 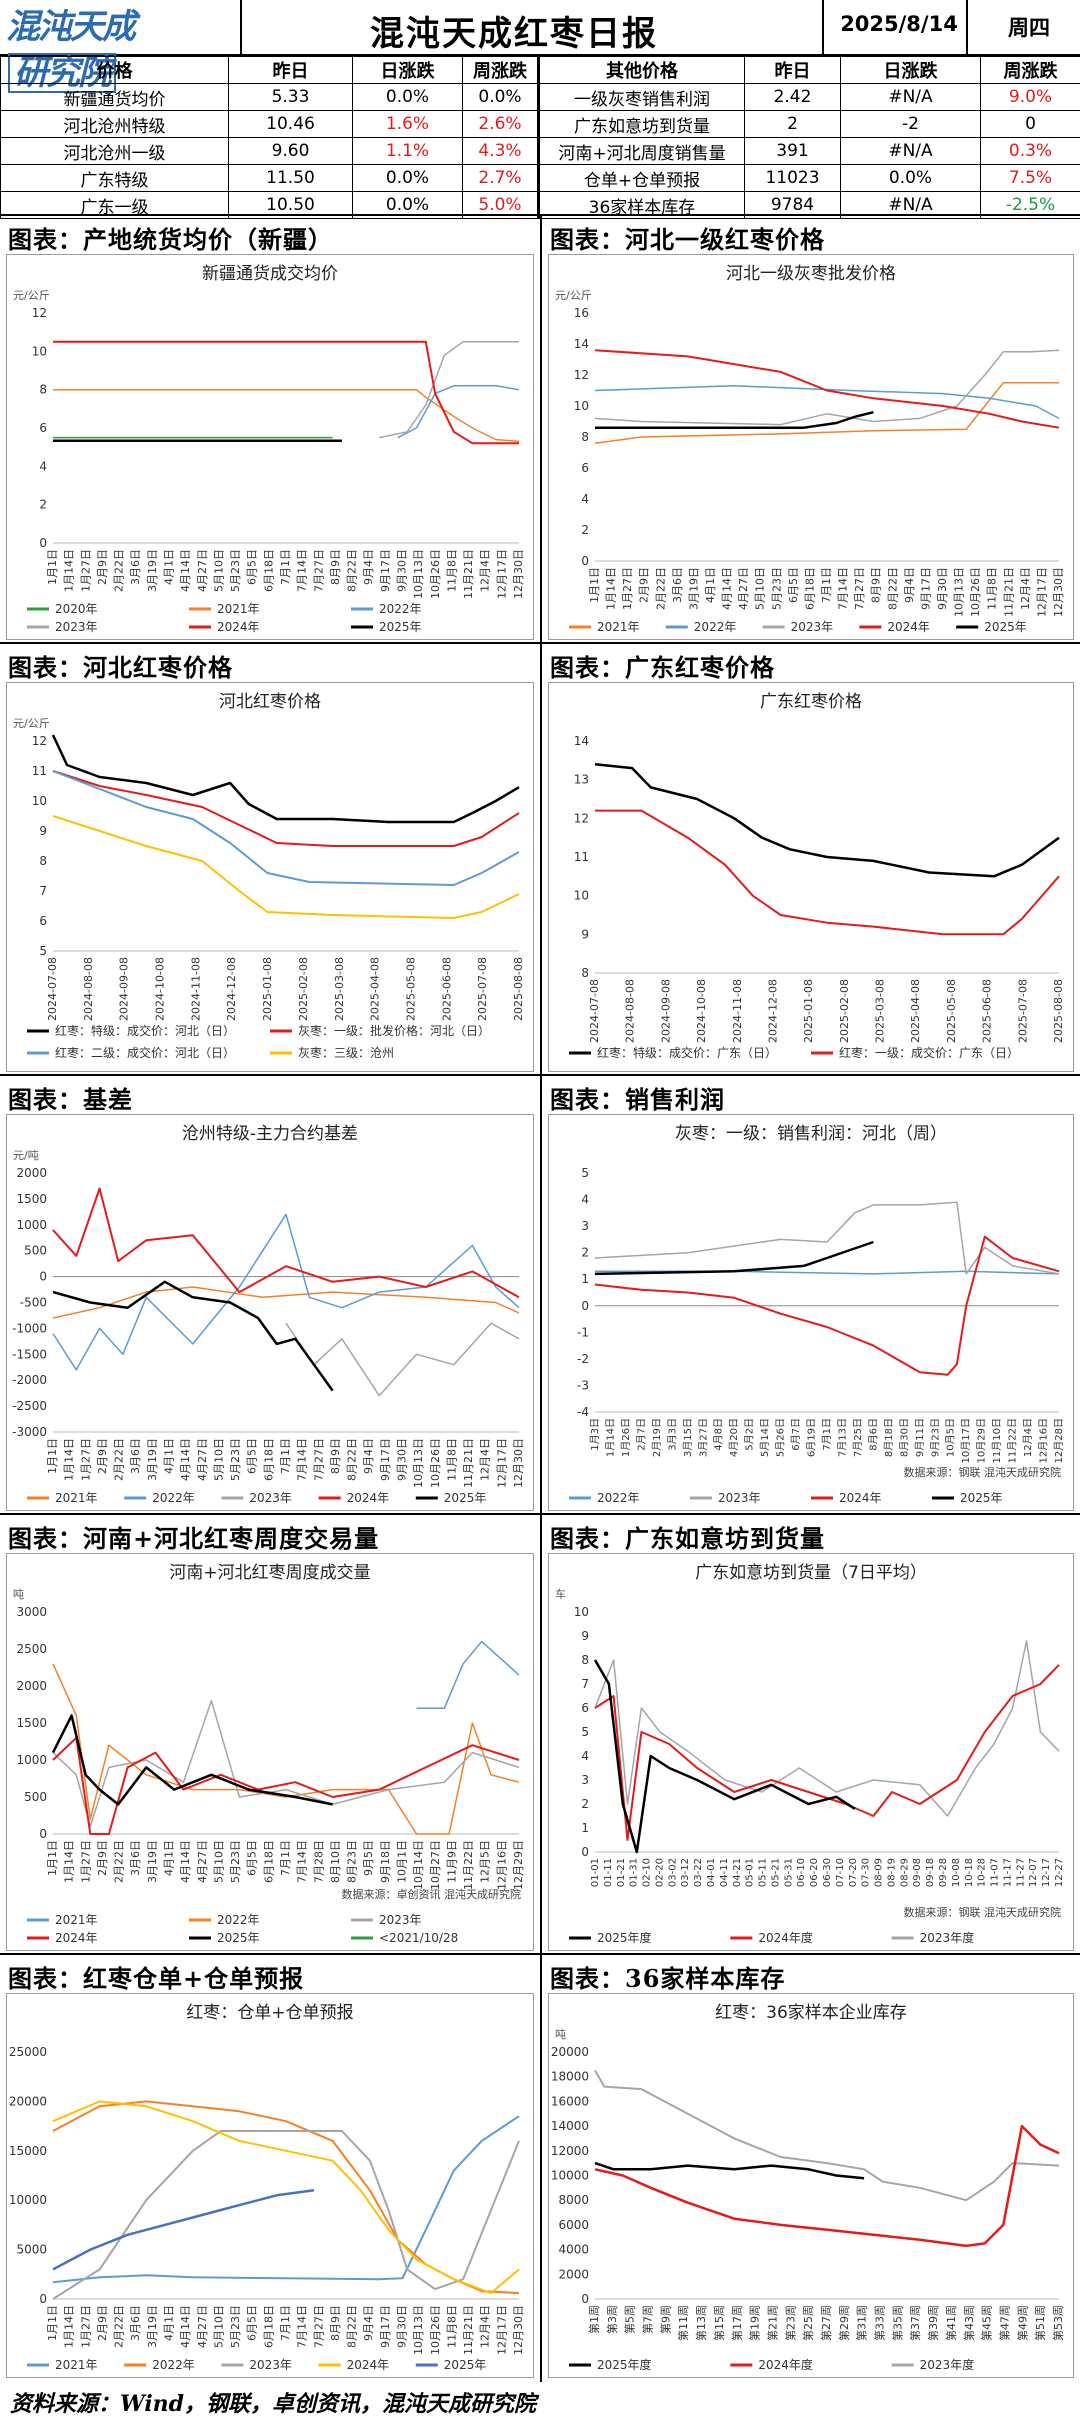 What do you see at coordinates (630, 1011) in the screenshot?
I see `x-tick-label: 2024-08-08` at bounding box center [630, 1011].